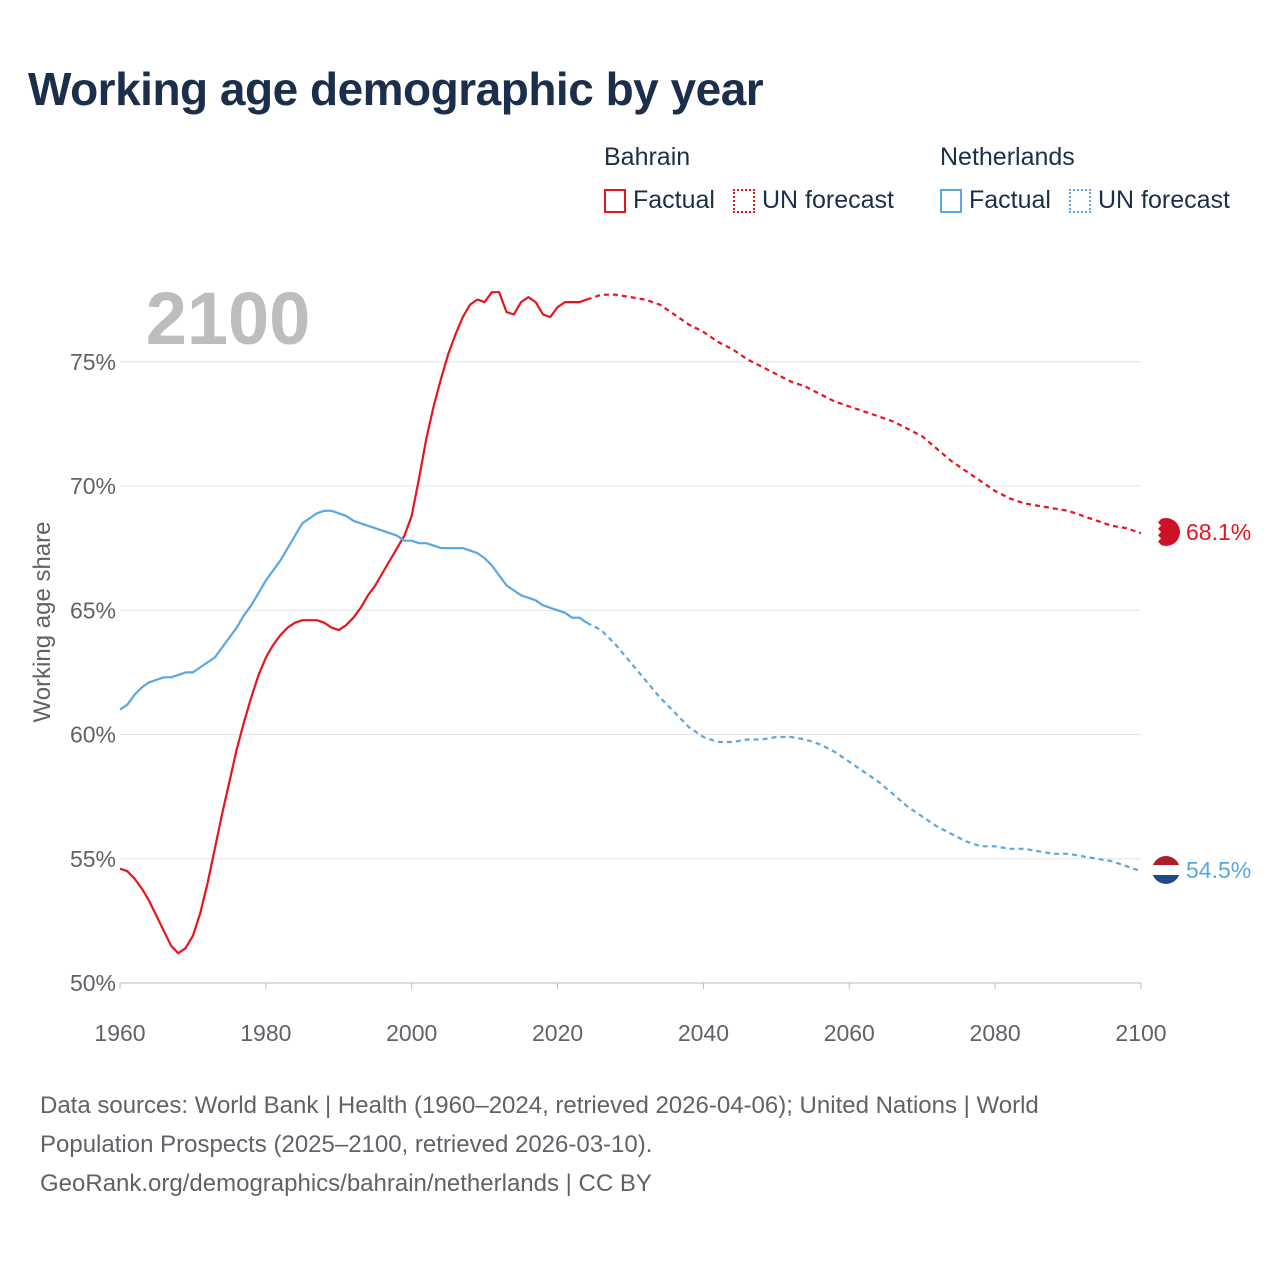 The image size is (1280, 1280). Describe the element at coordinates (411, 1033) in the screenshot. I see `x-tick-label: 2000` at that location.